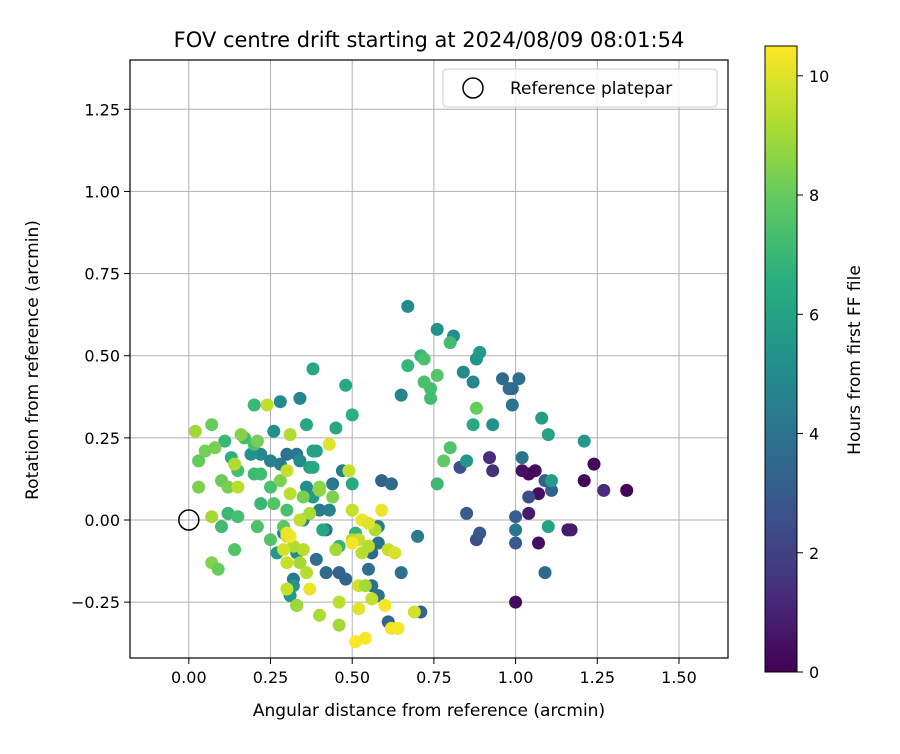  I want to click on y-axis-ticks: −0.25 0.00 0.25 0.50 0.75 1.00 1.25, so click(100, 356).